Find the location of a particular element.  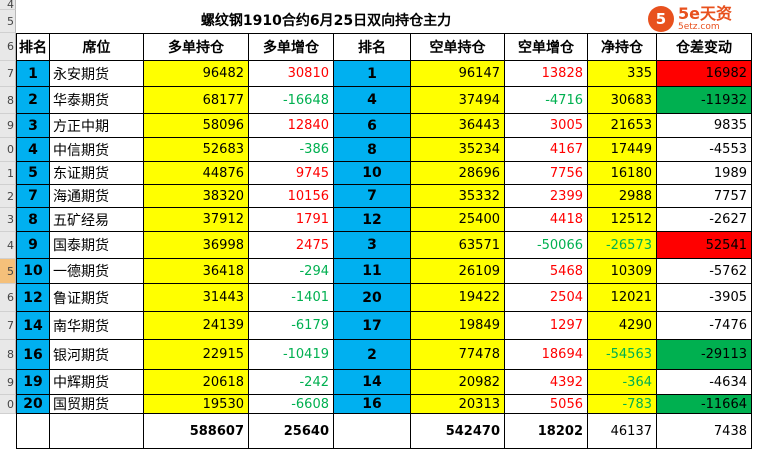

diff-change-cell: -2627 is located at coordinates (704, 220).